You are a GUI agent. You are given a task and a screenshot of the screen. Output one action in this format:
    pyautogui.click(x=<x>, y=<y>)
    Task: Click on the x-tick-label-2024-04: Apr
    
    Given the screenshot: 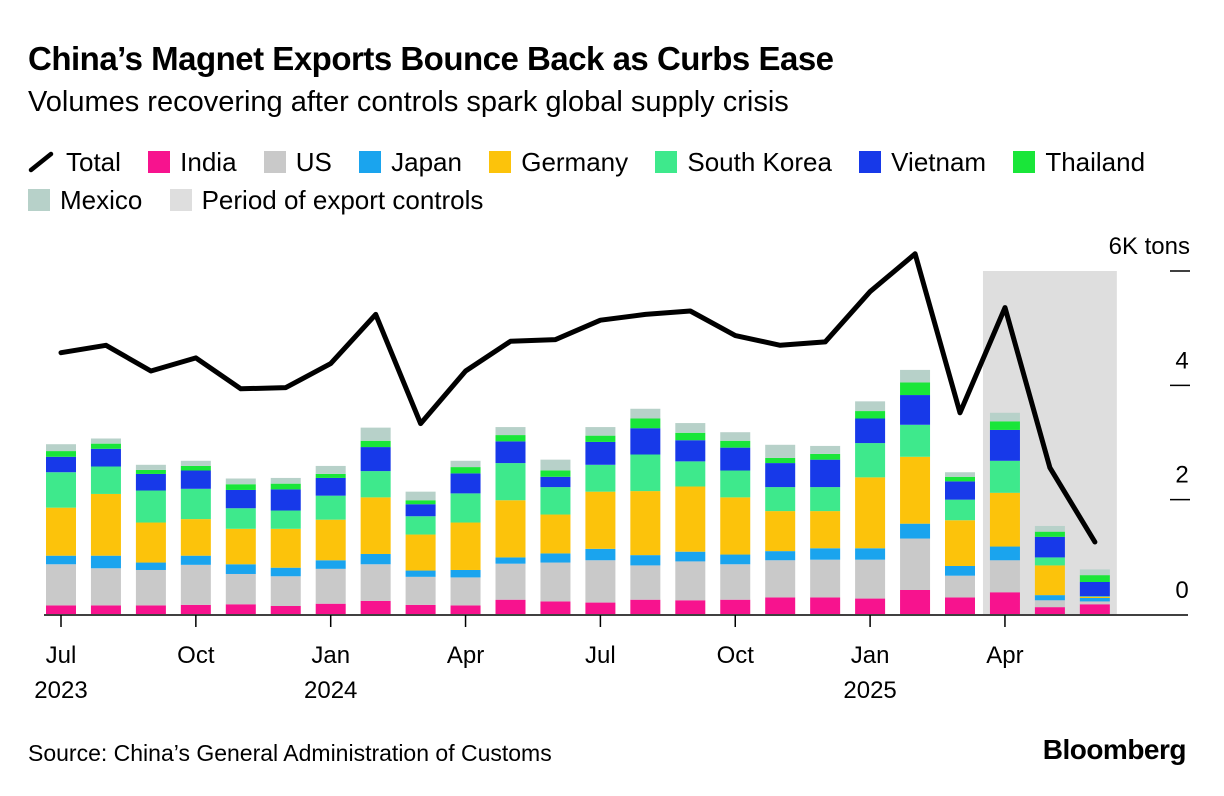 What is the action you would take?
    pyautogui.click(x=465, y=655)
    